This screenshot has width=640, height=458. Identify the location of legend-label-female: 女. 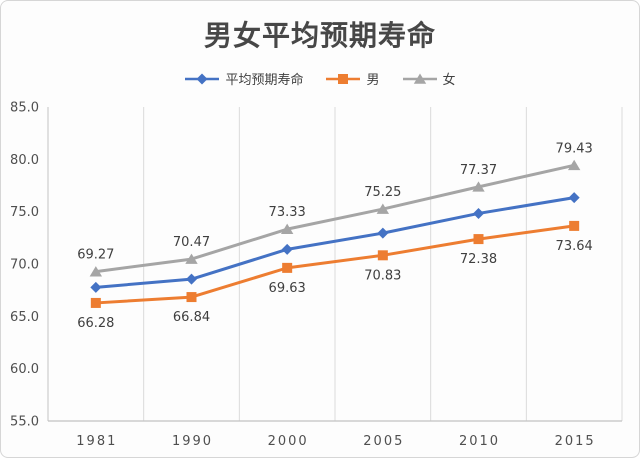
(449, 80).